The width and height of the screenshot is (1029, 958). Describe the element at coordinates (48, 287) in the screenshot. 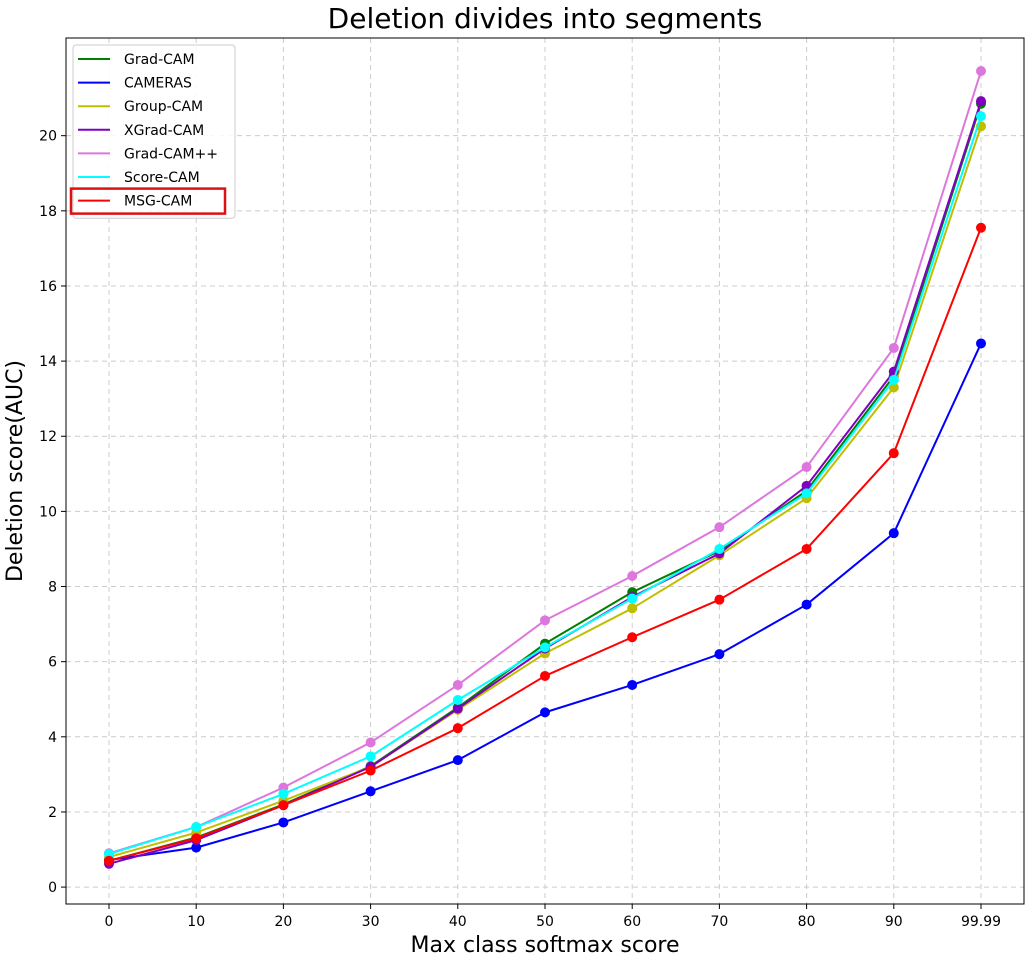

I see `y-tick-label: 16` at that location.